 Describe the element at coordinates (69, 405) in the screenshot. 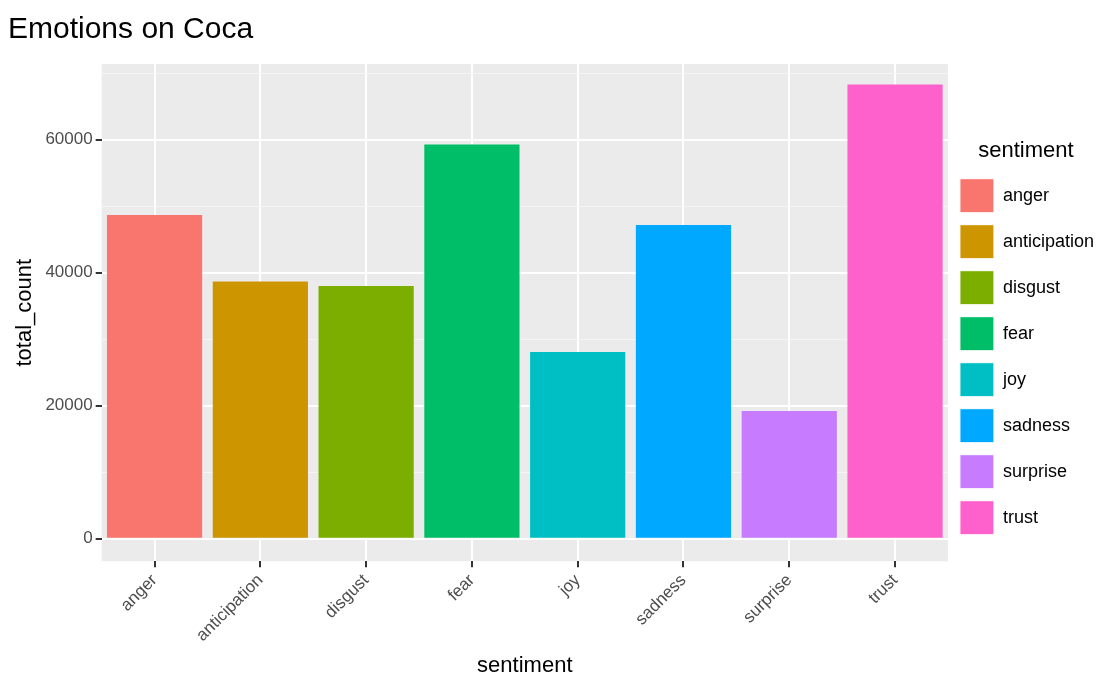

I see `y-tick-label: 20000` at that location.